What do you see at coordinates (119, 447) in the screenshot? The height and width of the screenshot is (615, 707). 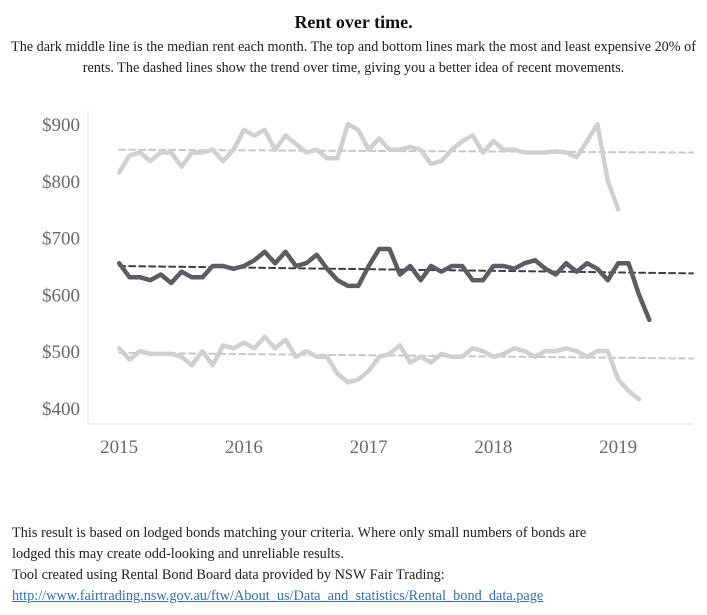 I see `x-tick-label: 2015` at bounding box center [119, 447].